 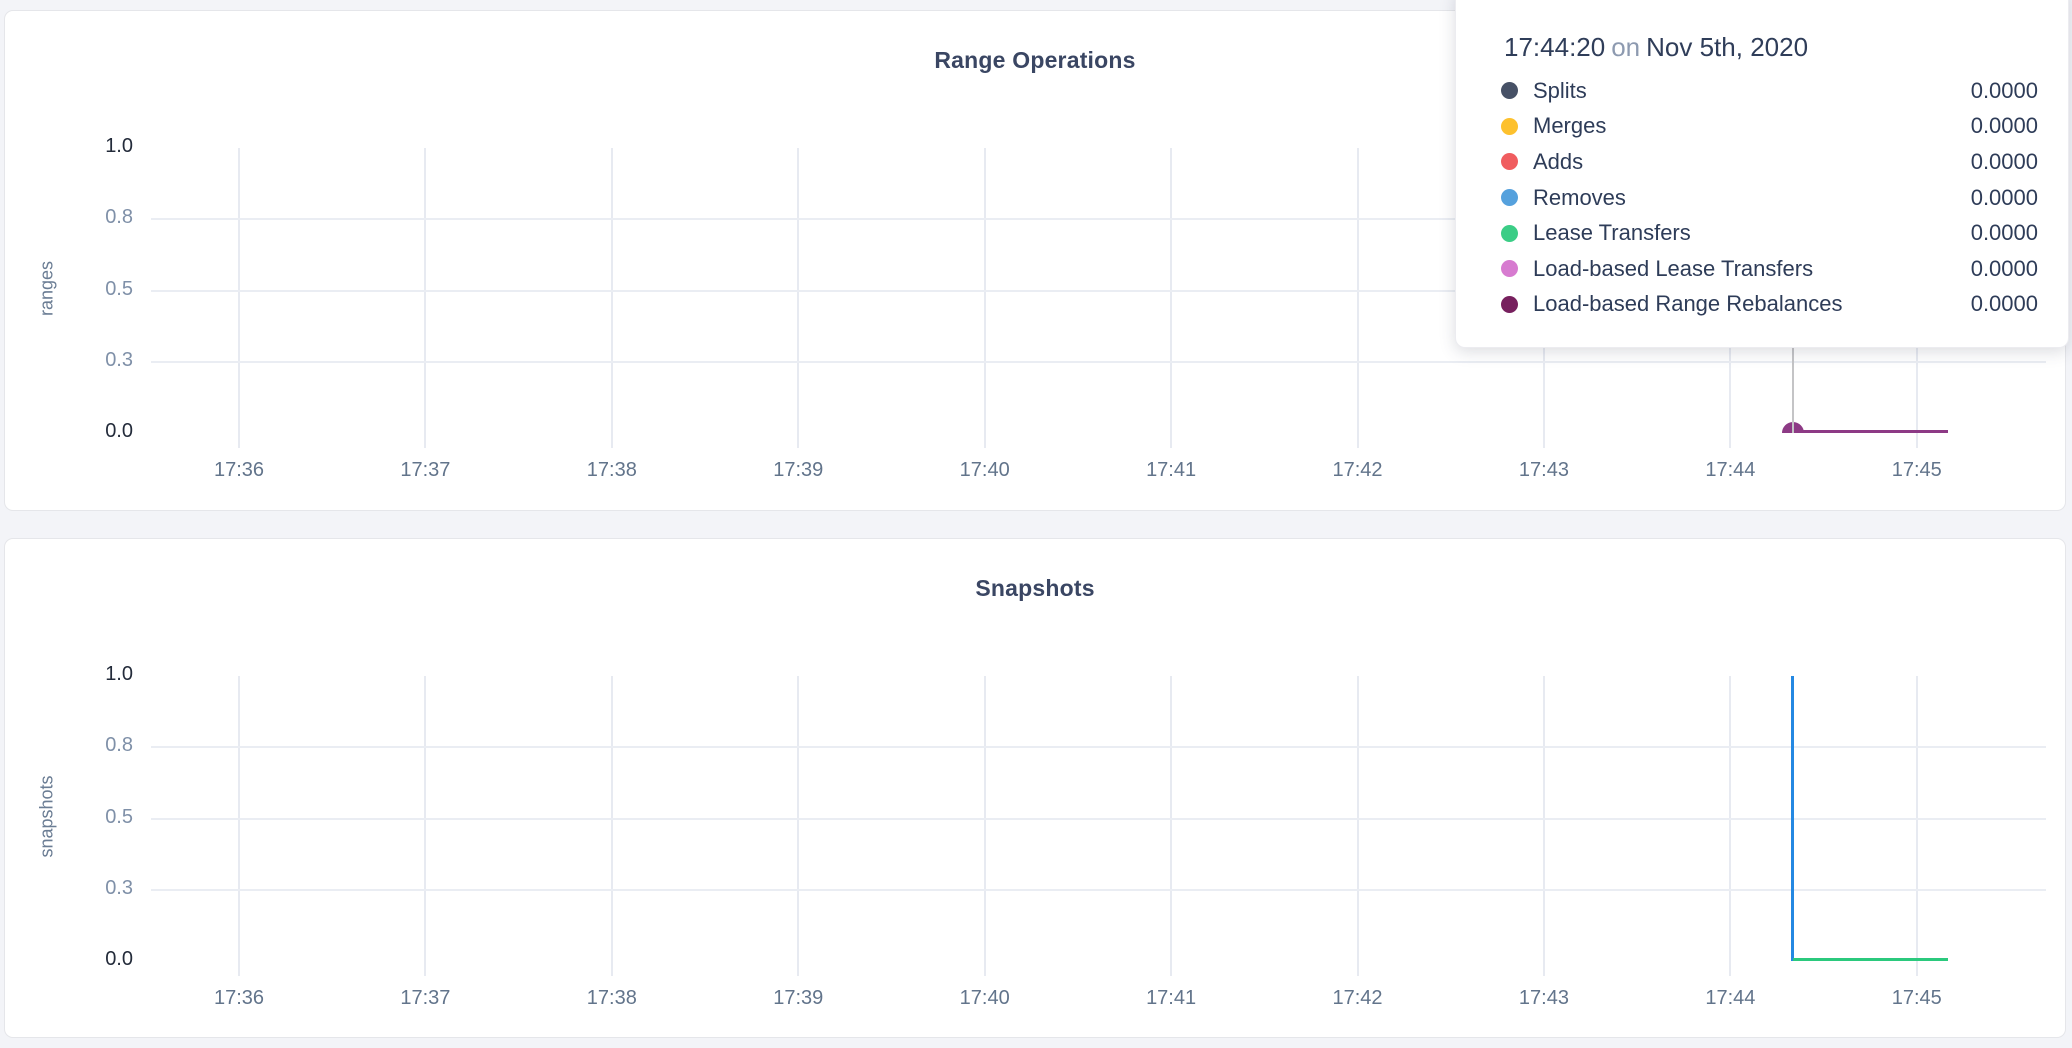 What do you see at coordinates (1762, 127) in the screenshot?
I see `tooltip-legend-row: Merges 0.0000` at bounding box center [1762, 127].